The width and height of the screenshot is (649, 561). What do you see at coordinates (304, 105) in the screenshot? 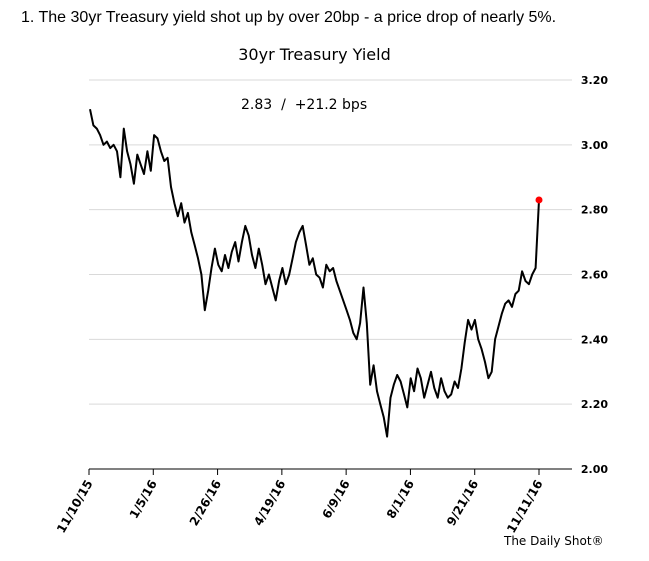
I see `yield-annotation: 2.83 / +21.2 bps` at bounding box center [304, 105].